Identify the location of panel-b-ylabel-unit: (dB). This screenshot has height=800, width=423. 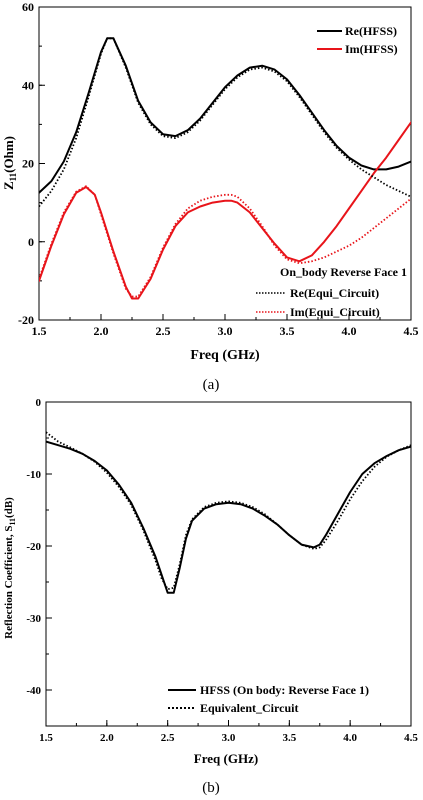
(9, 507).